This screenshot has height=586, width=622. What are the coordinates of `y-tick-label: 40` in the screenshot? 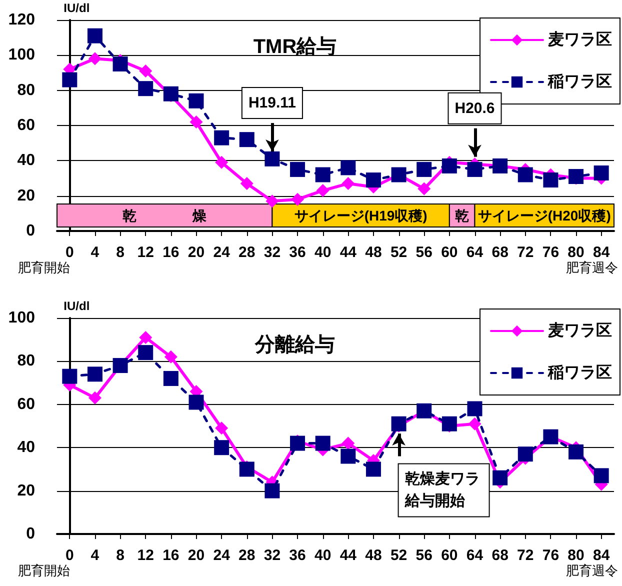 It's located at (26, 161).